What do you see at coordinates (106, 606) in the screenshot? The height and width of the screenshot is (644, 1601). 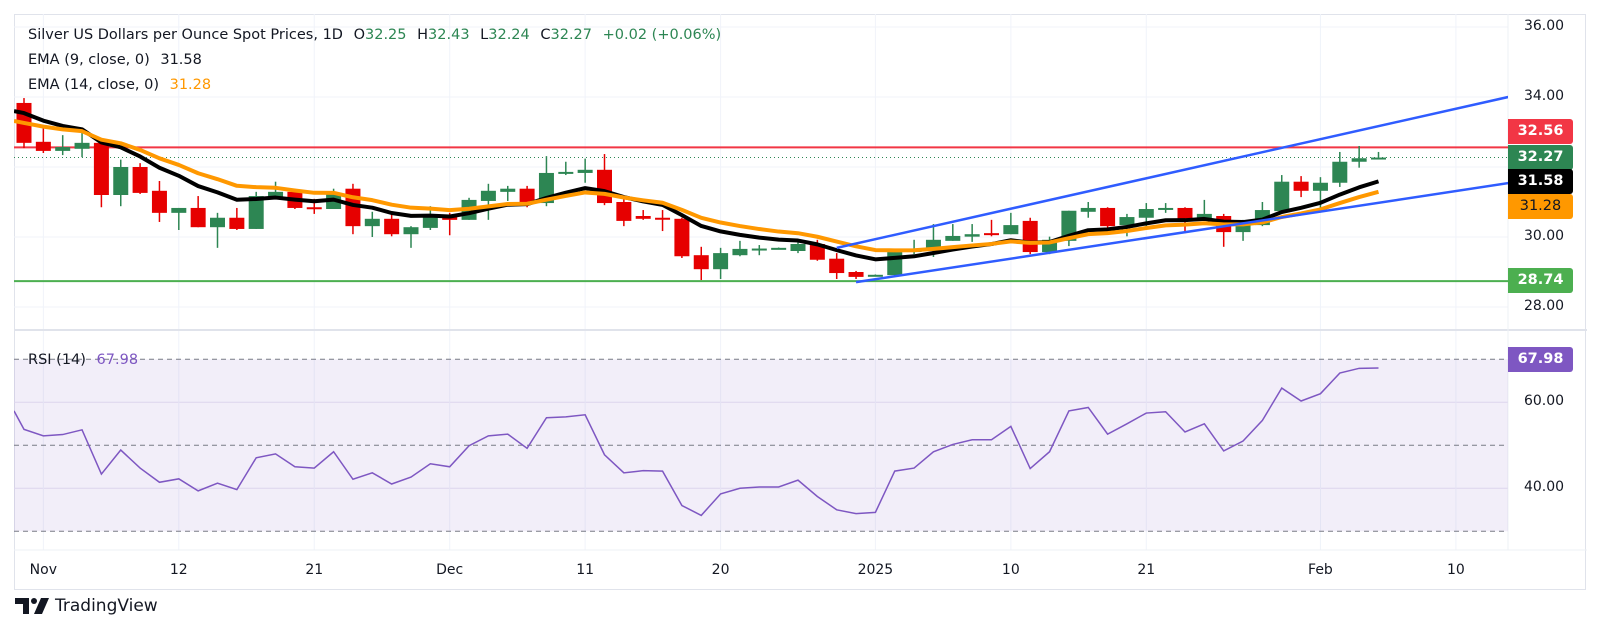 I see `tradingview-wordmark: TradingView` at bounding box center [106, 606].